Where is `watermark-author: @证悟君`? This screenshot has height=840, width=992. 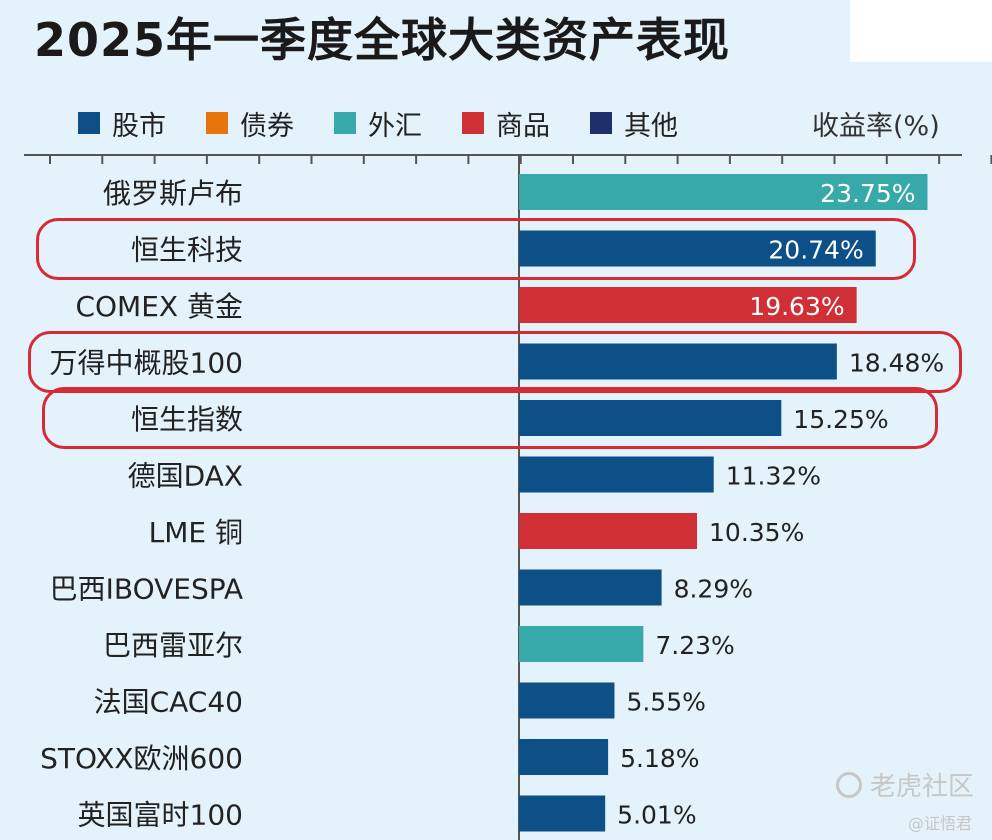 watermark-author: @证悟君 is located at coordinates (940, 823).